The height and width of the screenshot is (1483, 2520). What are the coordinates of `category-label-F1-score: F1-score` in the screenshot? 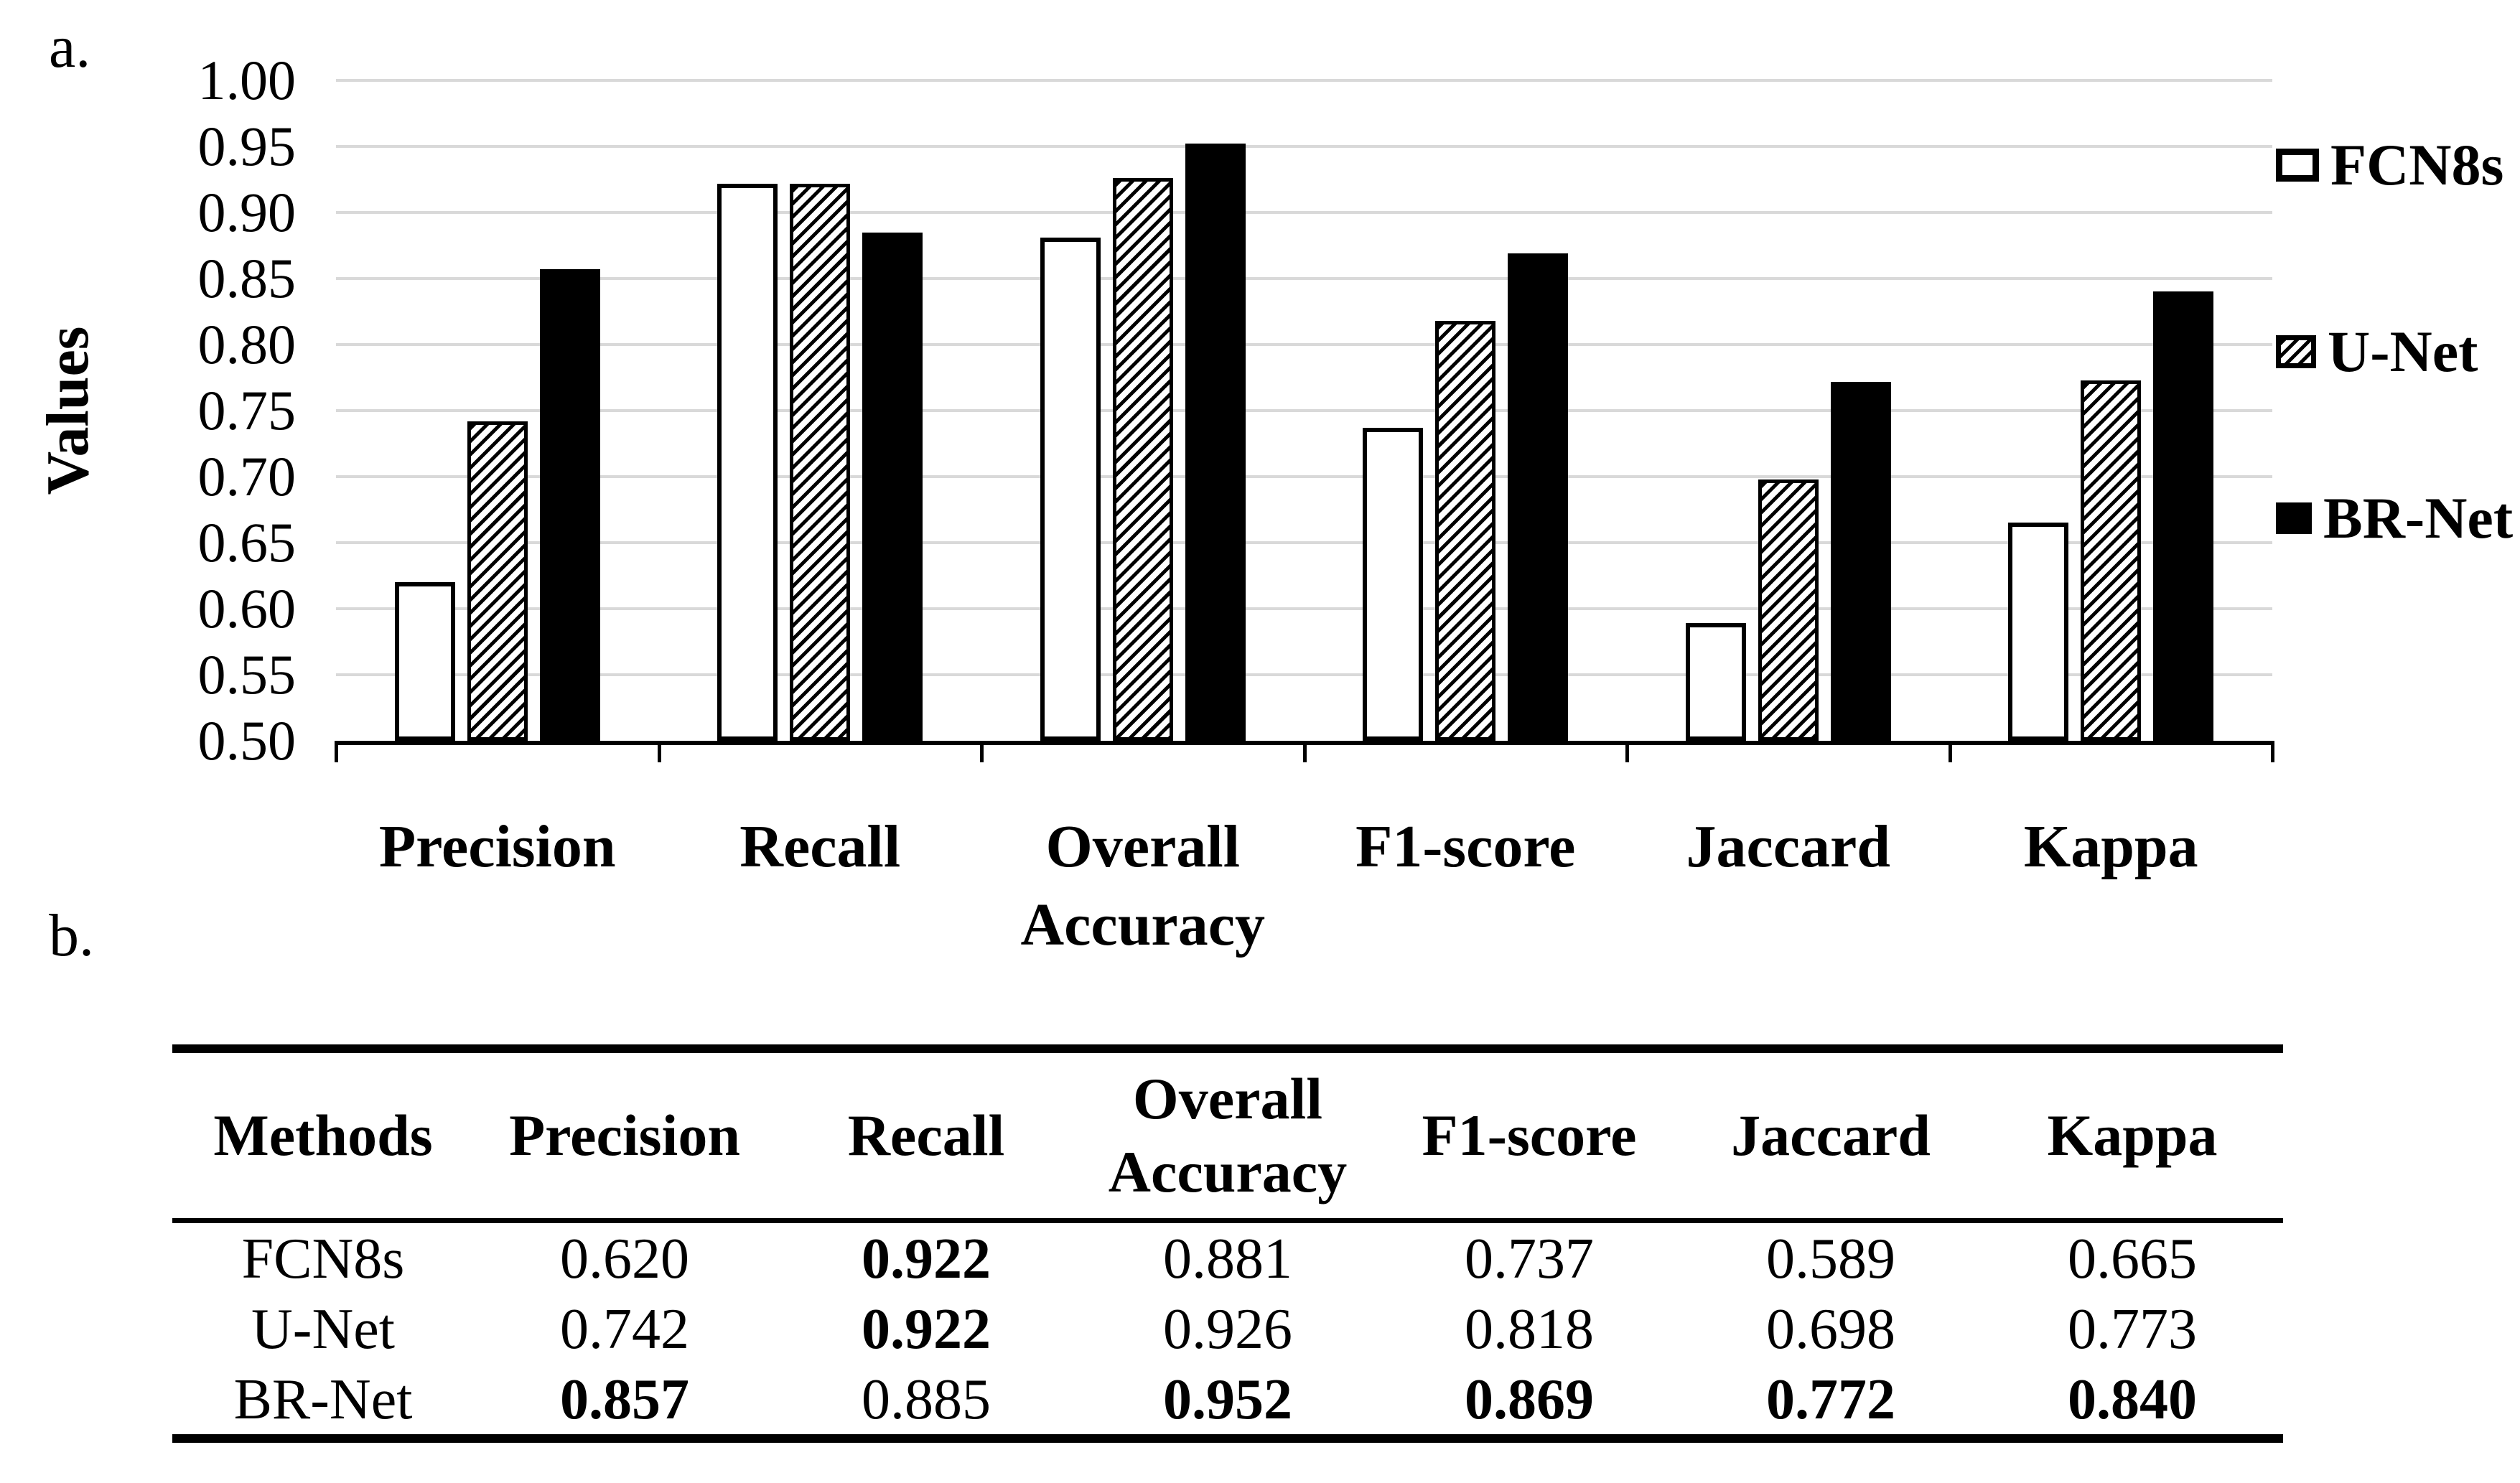 It's located at (1465, 846).